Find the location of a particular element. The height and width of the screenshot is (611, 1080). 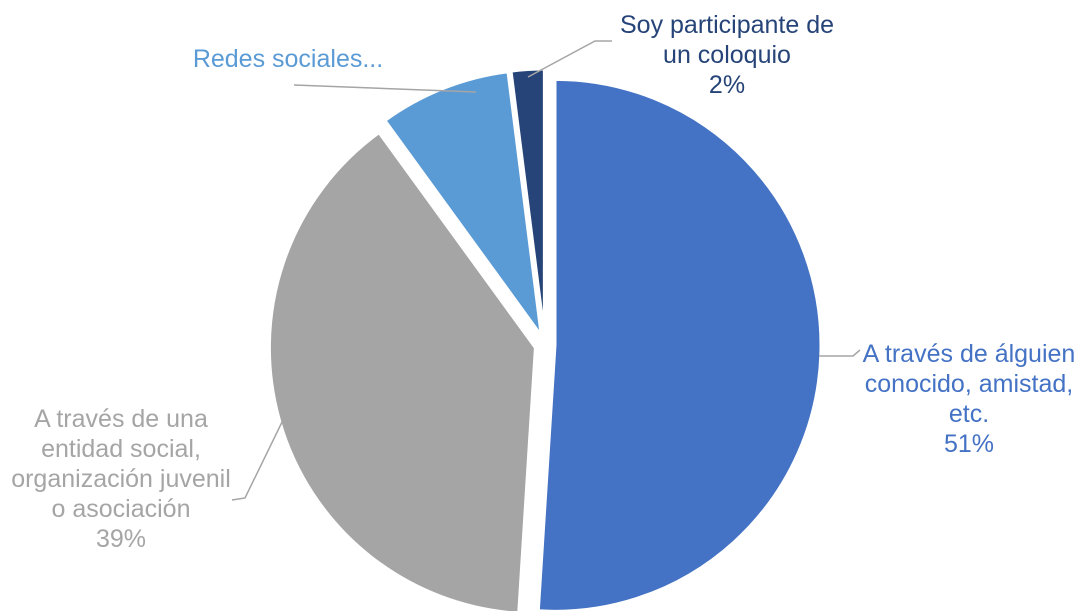

label-coloquio-line2: un coloquio is located at coordinates (727, 55).